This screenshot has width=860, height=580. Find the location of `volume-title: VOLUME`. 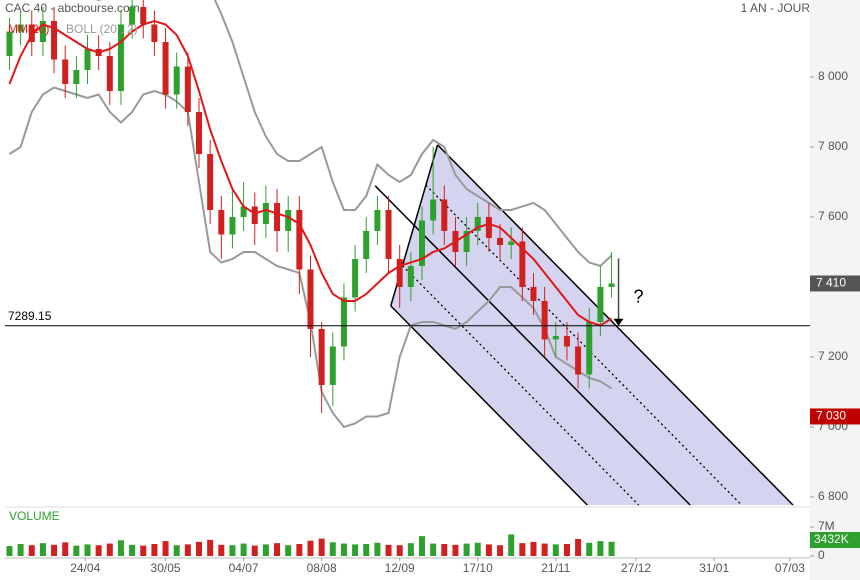

volume-title: VOLUME is located at coordinates (34, 516).